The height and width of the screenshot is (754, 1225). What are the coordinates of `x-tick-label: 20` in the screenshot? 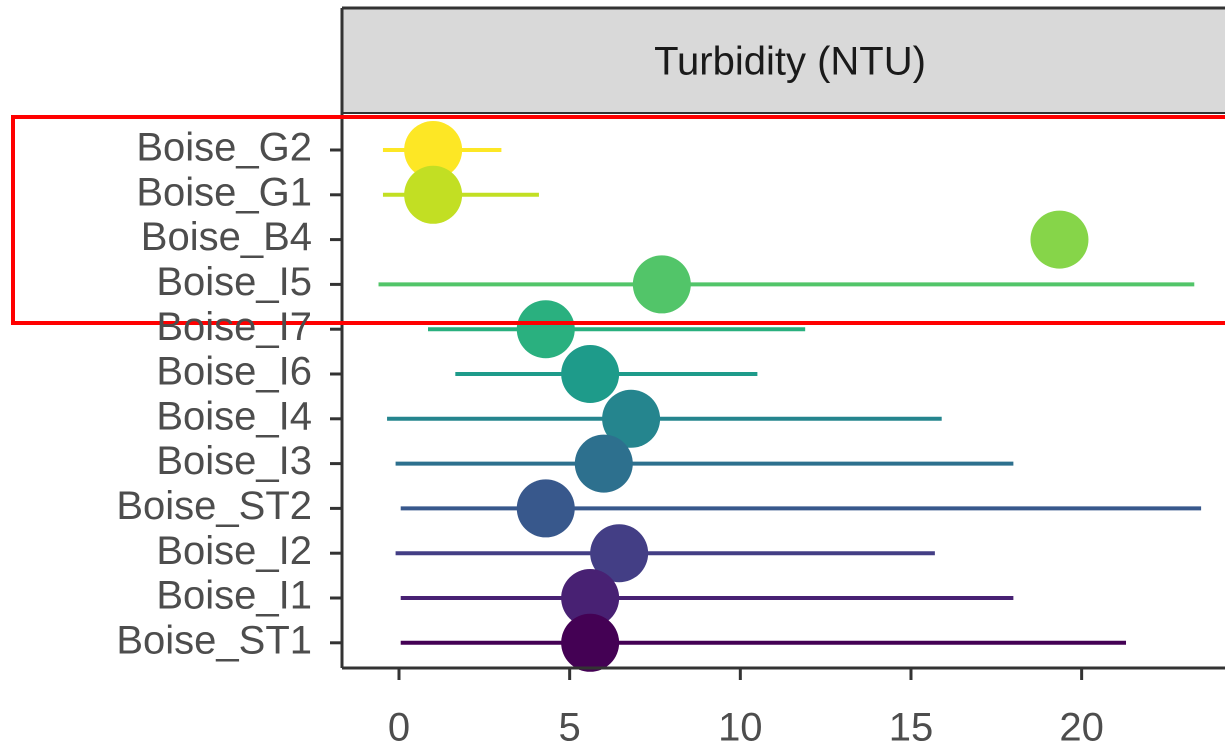 It's located at (1081, 728).